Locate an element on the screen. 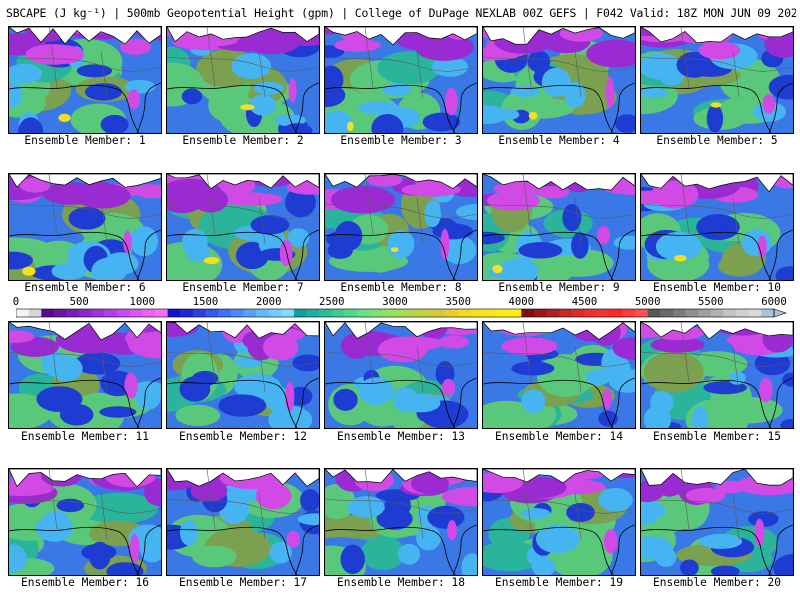 The width and height of the screenshot is (800, 600). colorbar-tick-label: 2000 is located at coordinates (268, 302).